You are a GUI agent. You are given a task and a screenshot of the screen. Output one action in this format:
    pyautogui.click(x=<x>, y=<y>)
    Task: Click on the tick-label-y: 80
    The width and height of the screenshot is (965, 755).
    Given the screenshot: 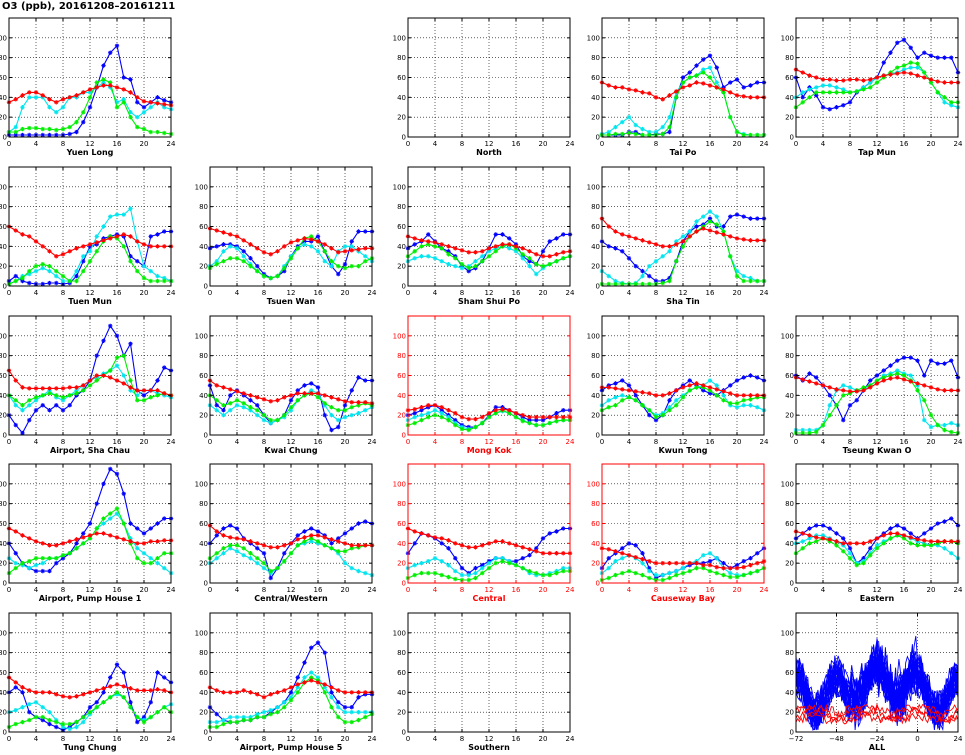 What is the action you would take?
    pyautogui.click(x=3, y=356)
    